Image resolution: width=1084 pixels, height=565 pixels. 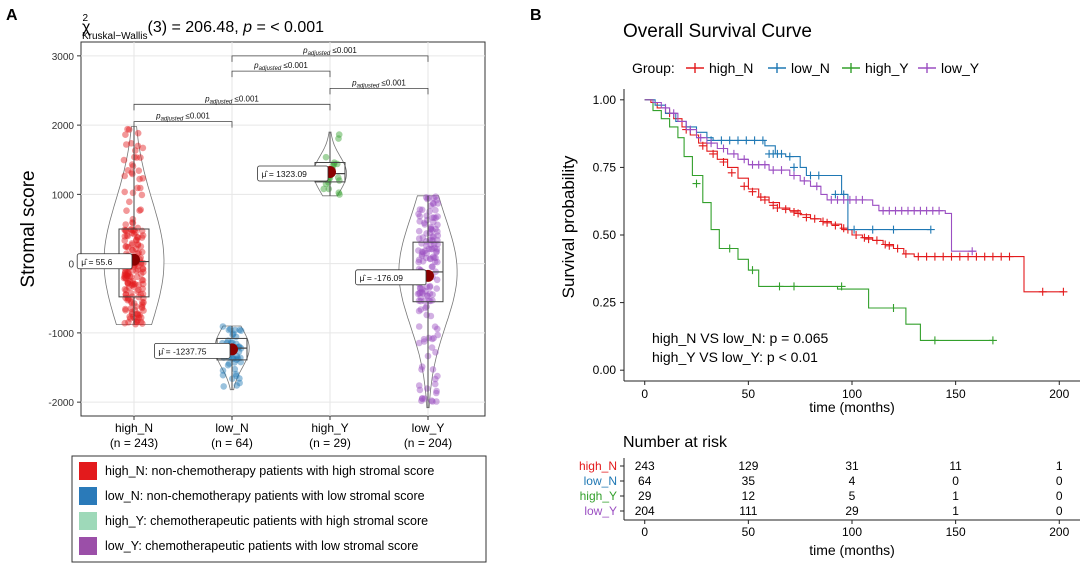 What do you see at coordinates (645, 466) in the screenshot?
I see `risk-cell: 243` at bounding box center [645, 466].